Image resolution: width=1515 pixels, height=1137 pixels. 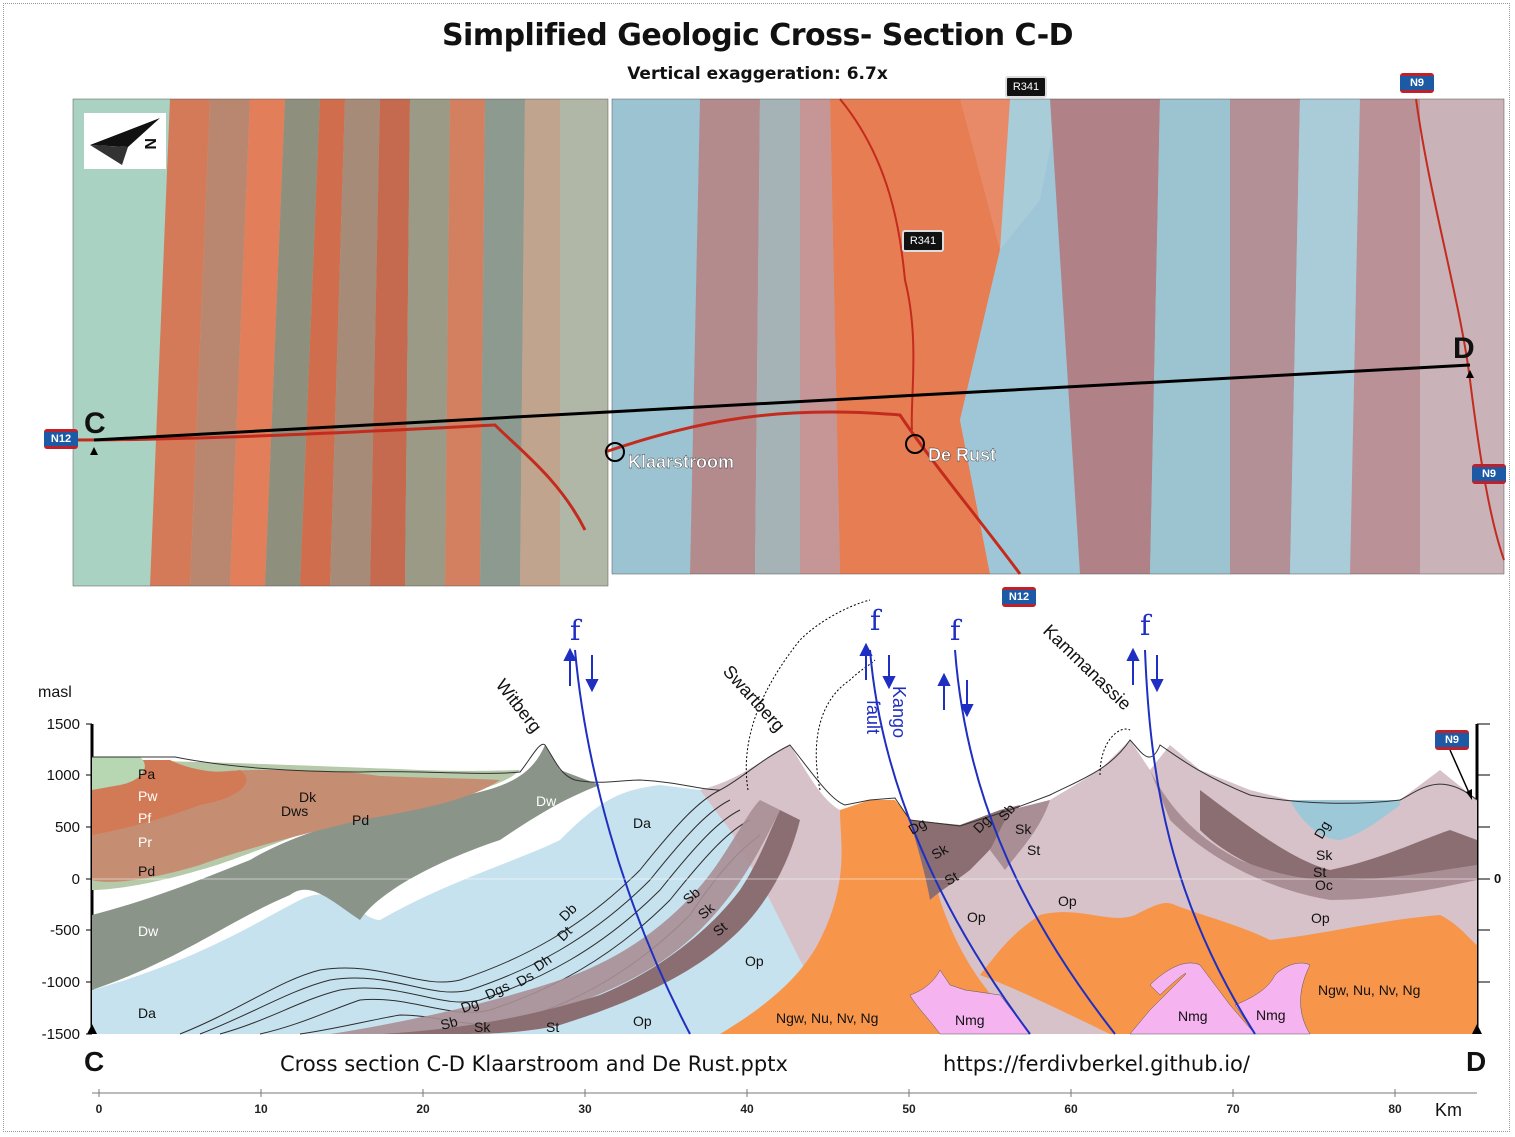 I want to click on scale-tick-30: 30, so click(x=585, y=1109).